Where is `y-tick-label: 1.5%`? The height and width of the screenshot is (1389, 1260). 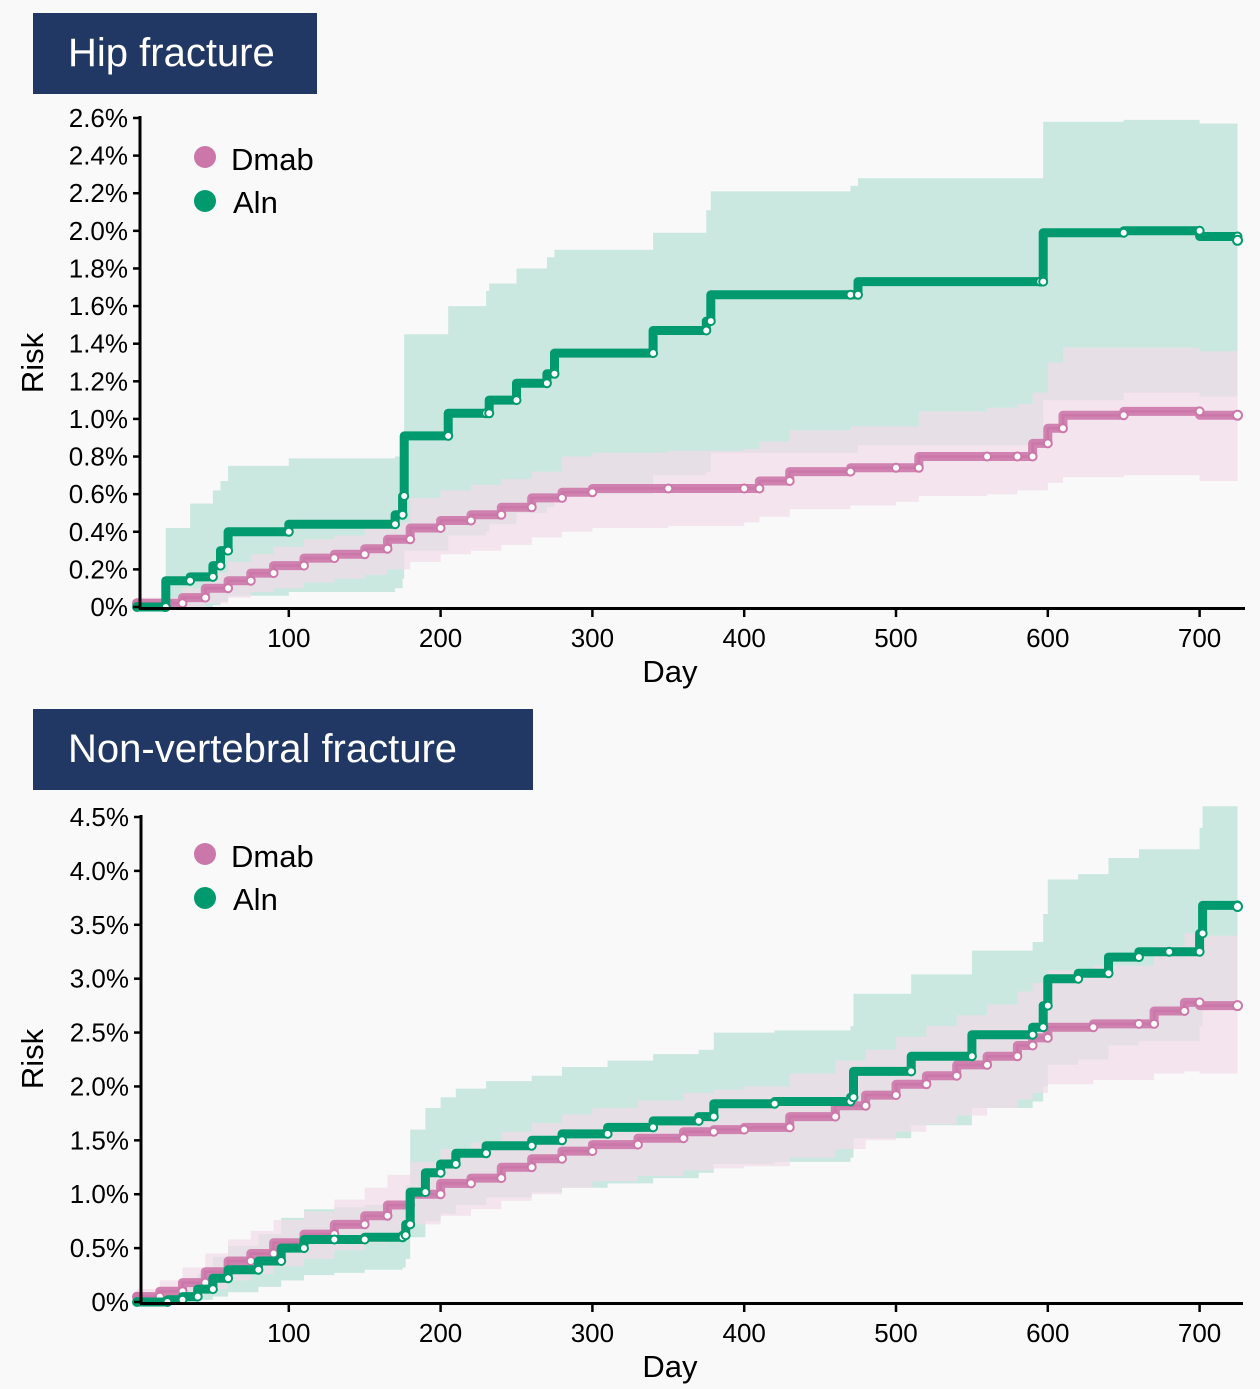
y-tick-label: 1.5% is located at coordinates (99, 1140).